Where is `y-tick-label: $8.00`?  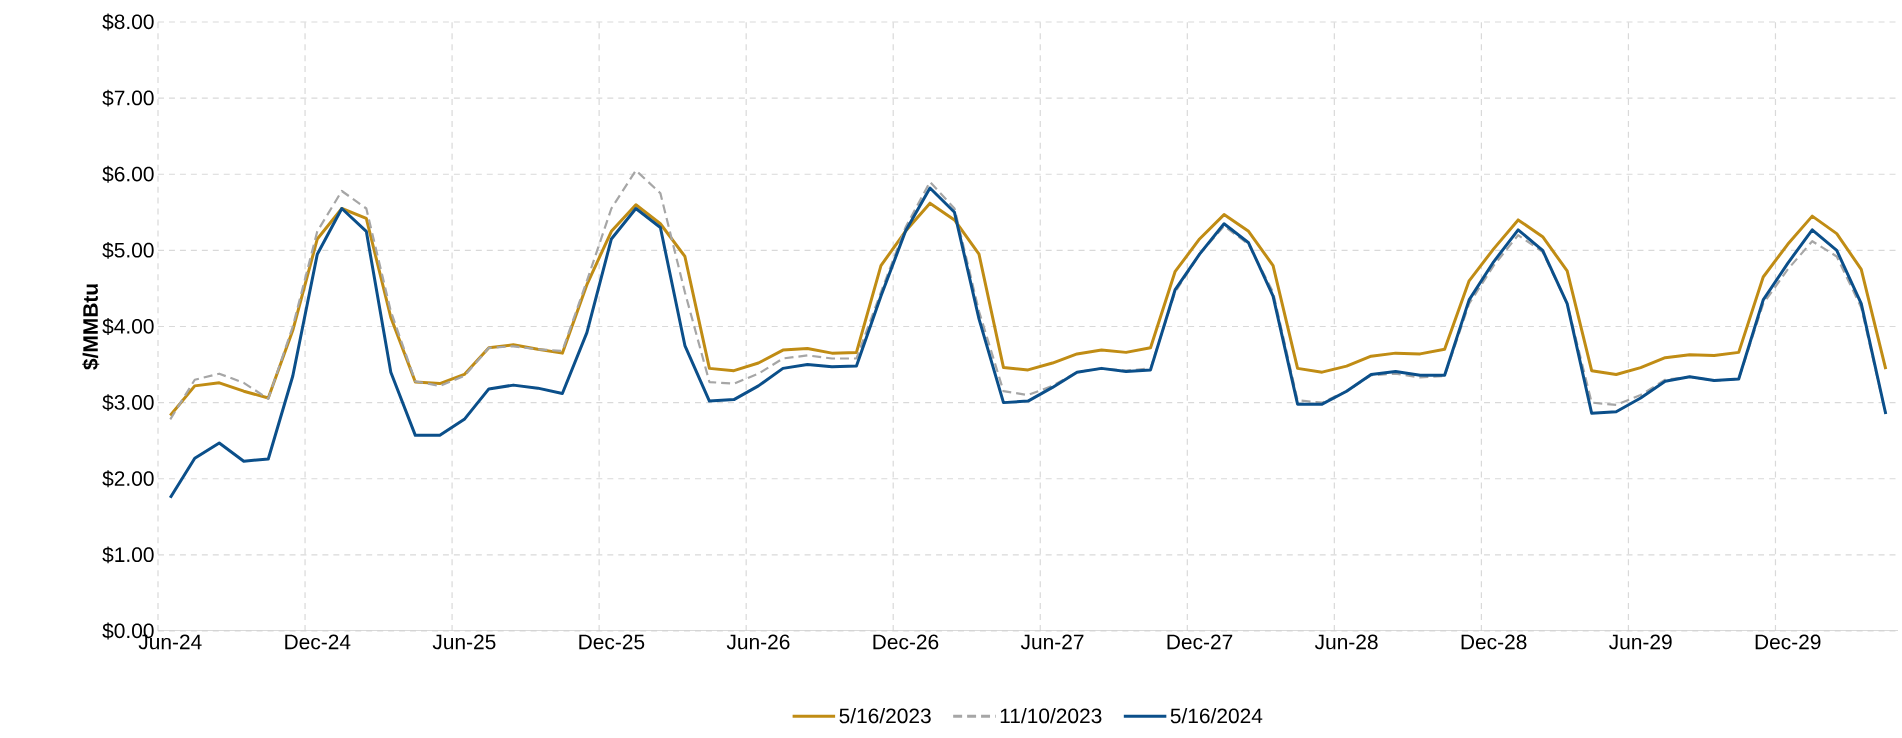 y-tick-label: $8.00 is located at coordinates (128, 22).